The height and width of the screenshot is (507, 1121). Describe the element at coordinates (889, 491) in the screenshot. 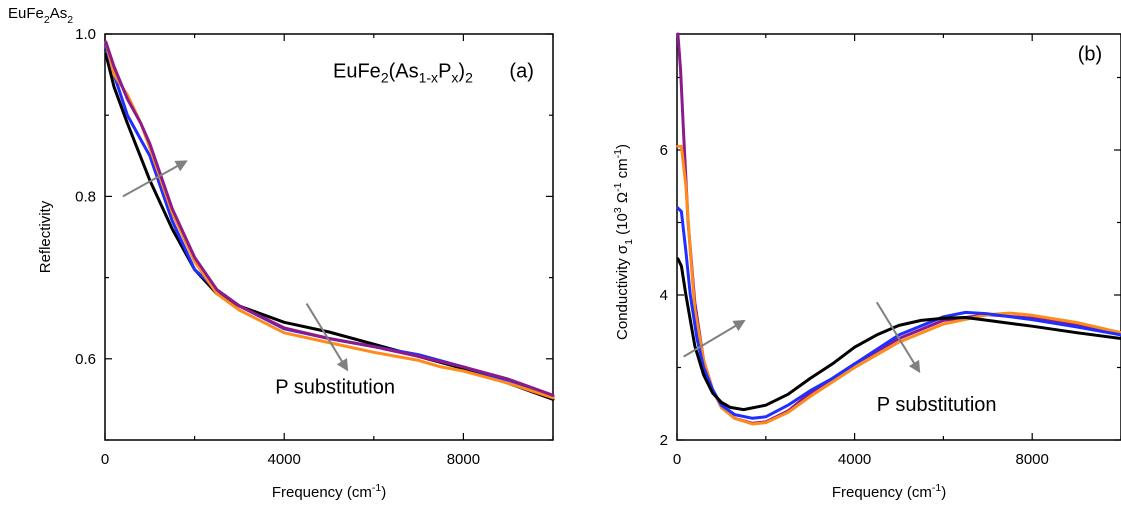

I see `x-axis-title-b: Frequency (cm-1)` at that location.